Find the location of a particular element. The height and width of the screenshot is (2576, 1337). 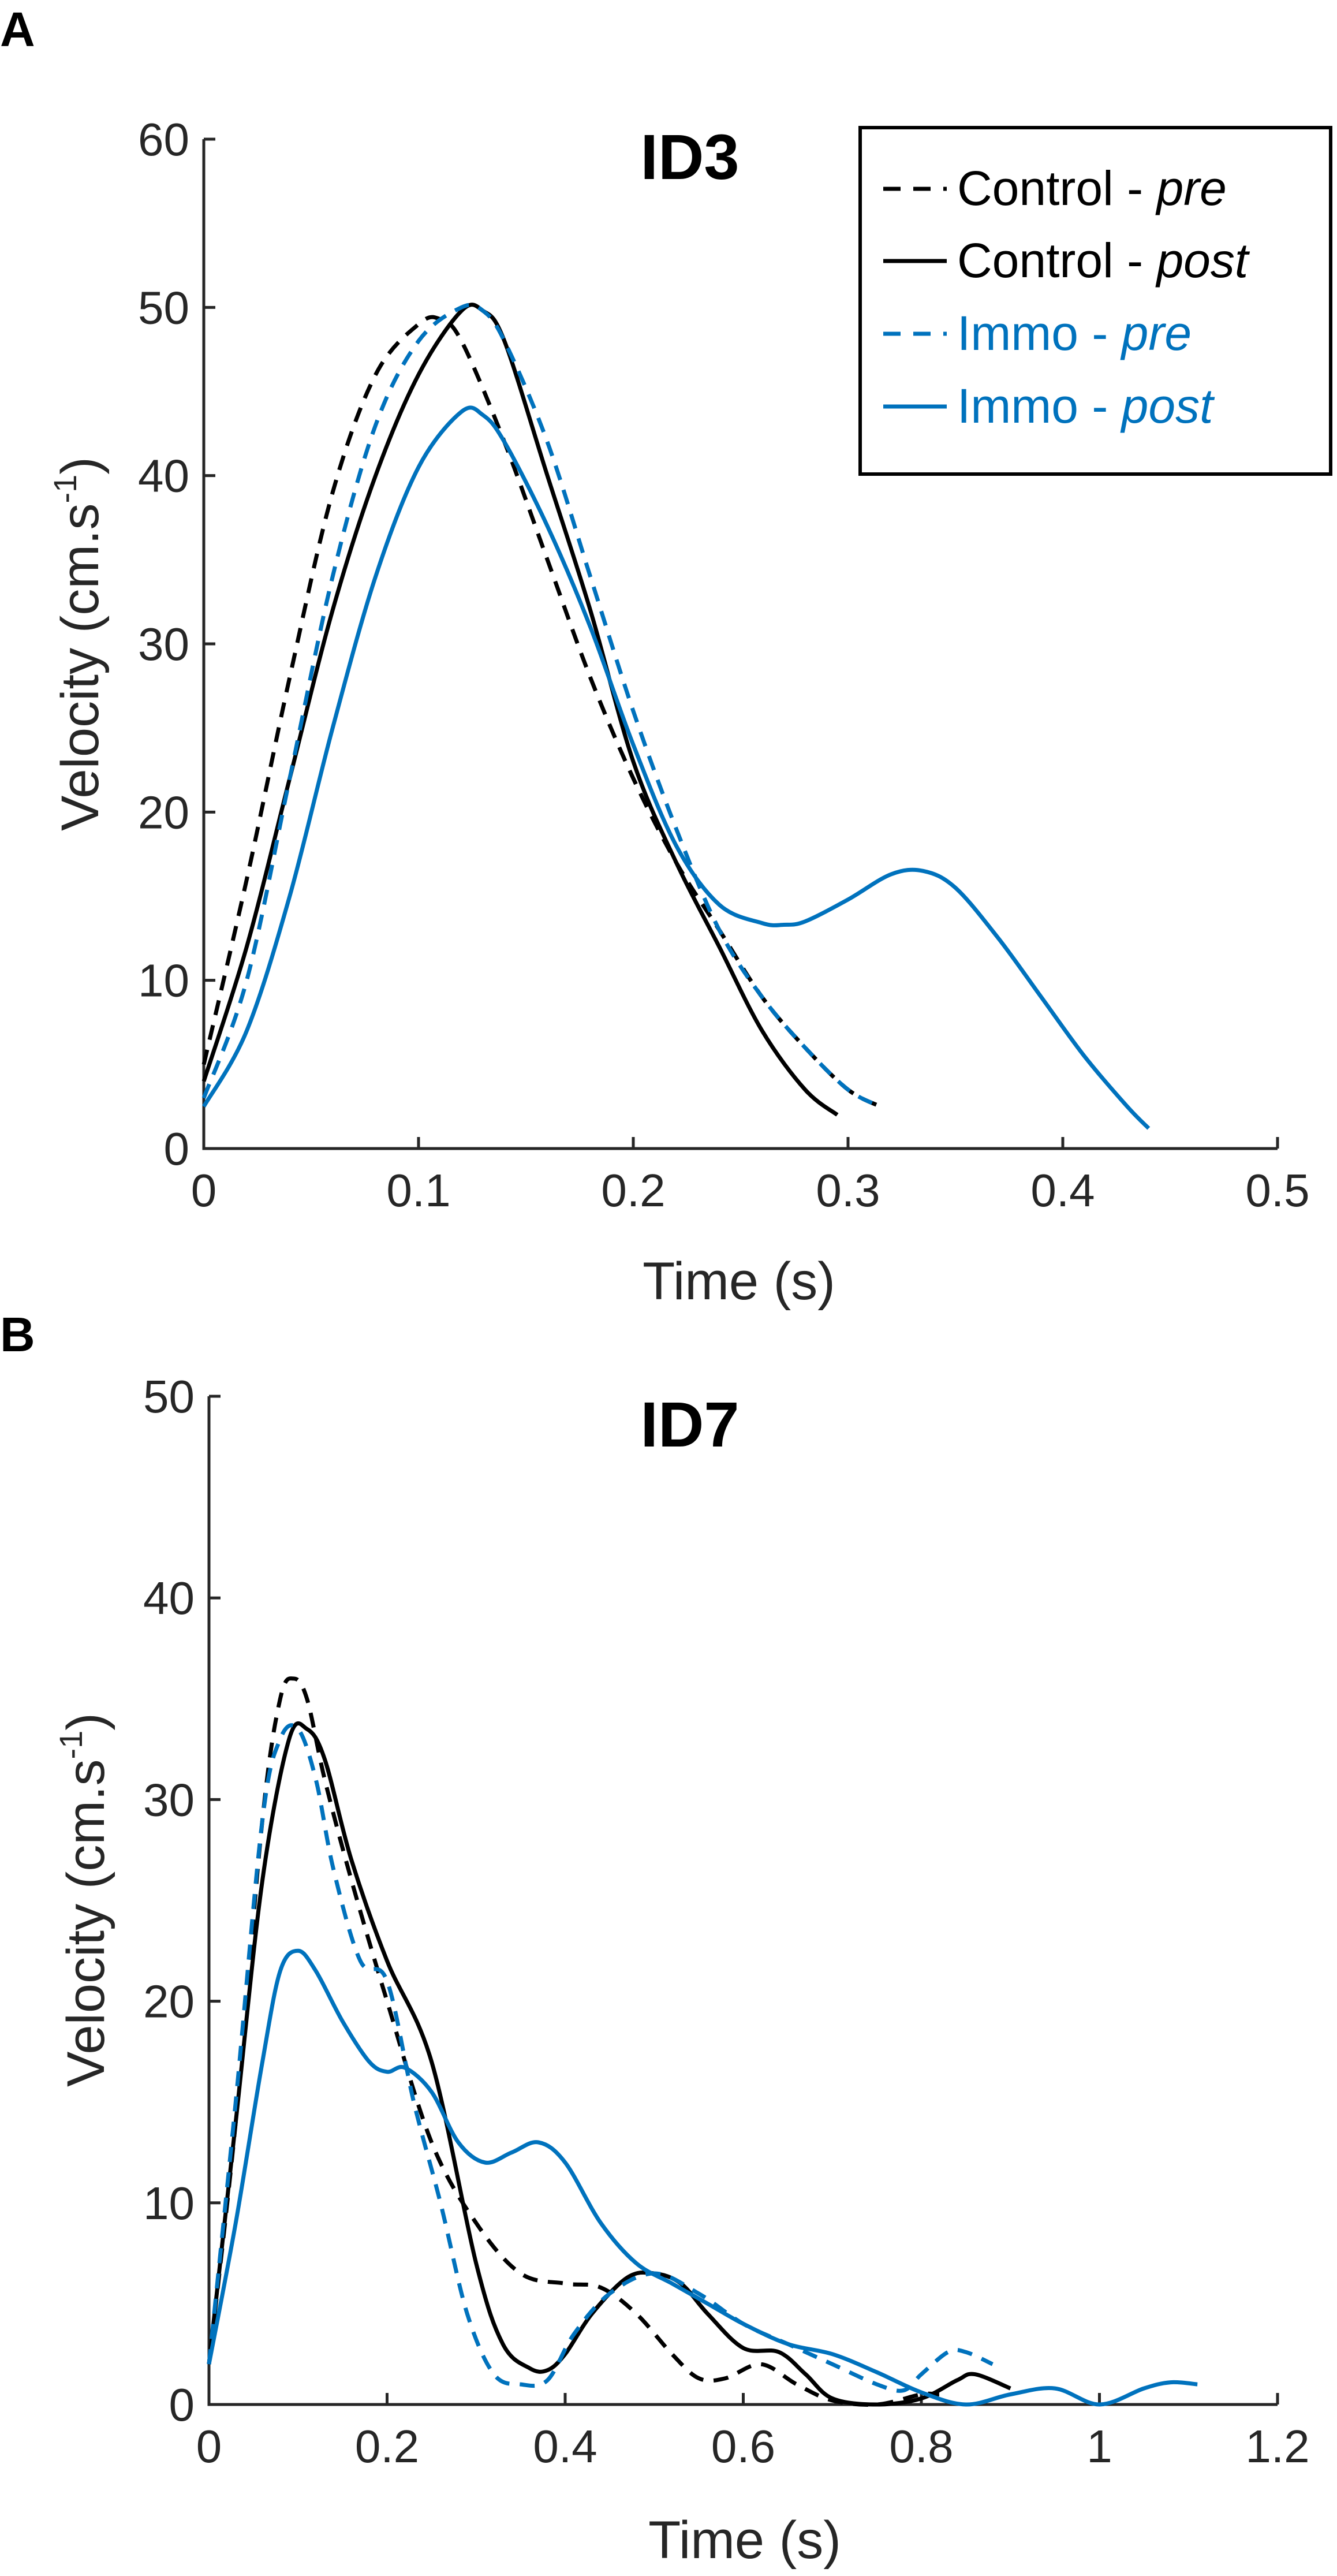

panel-a-y-tick-label: 50 is located at coordinates (163, 307).